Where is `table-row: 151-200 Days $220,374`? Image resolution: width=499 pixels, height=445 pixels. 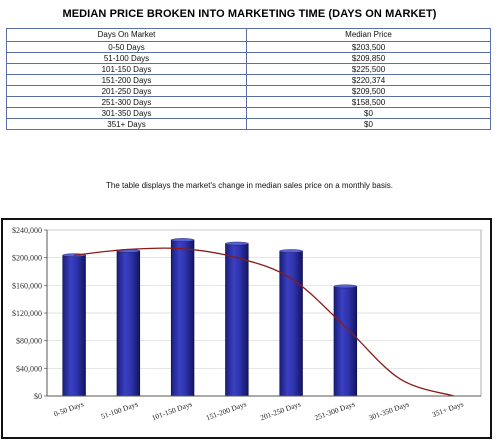 table-row: 151-200 Days $220,374 is located at coordinates (248, 80).